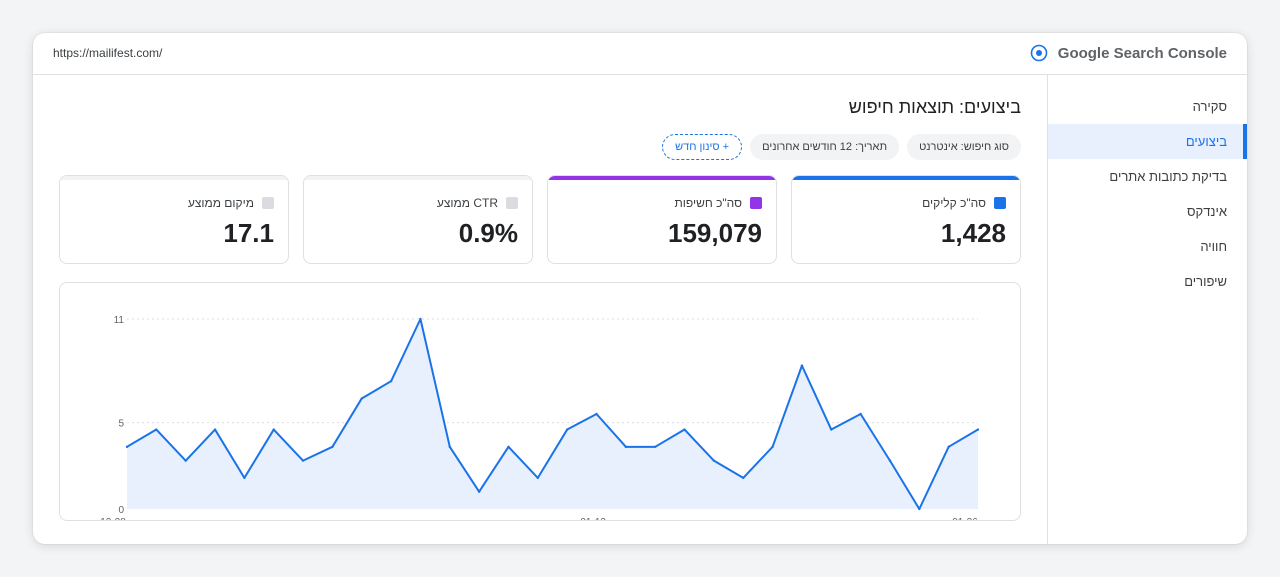 The height and width of the screenshot is (577, 1280). I want to click on x-tick-label: 01-26, so click(965, 518).